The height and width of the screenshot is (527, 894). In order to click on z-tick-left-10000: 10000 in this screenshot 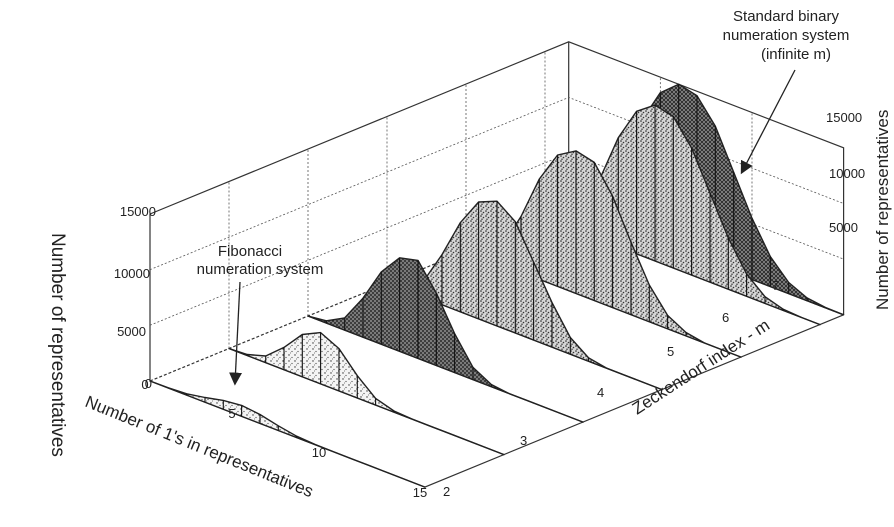, I will do `click(132, 273)`.